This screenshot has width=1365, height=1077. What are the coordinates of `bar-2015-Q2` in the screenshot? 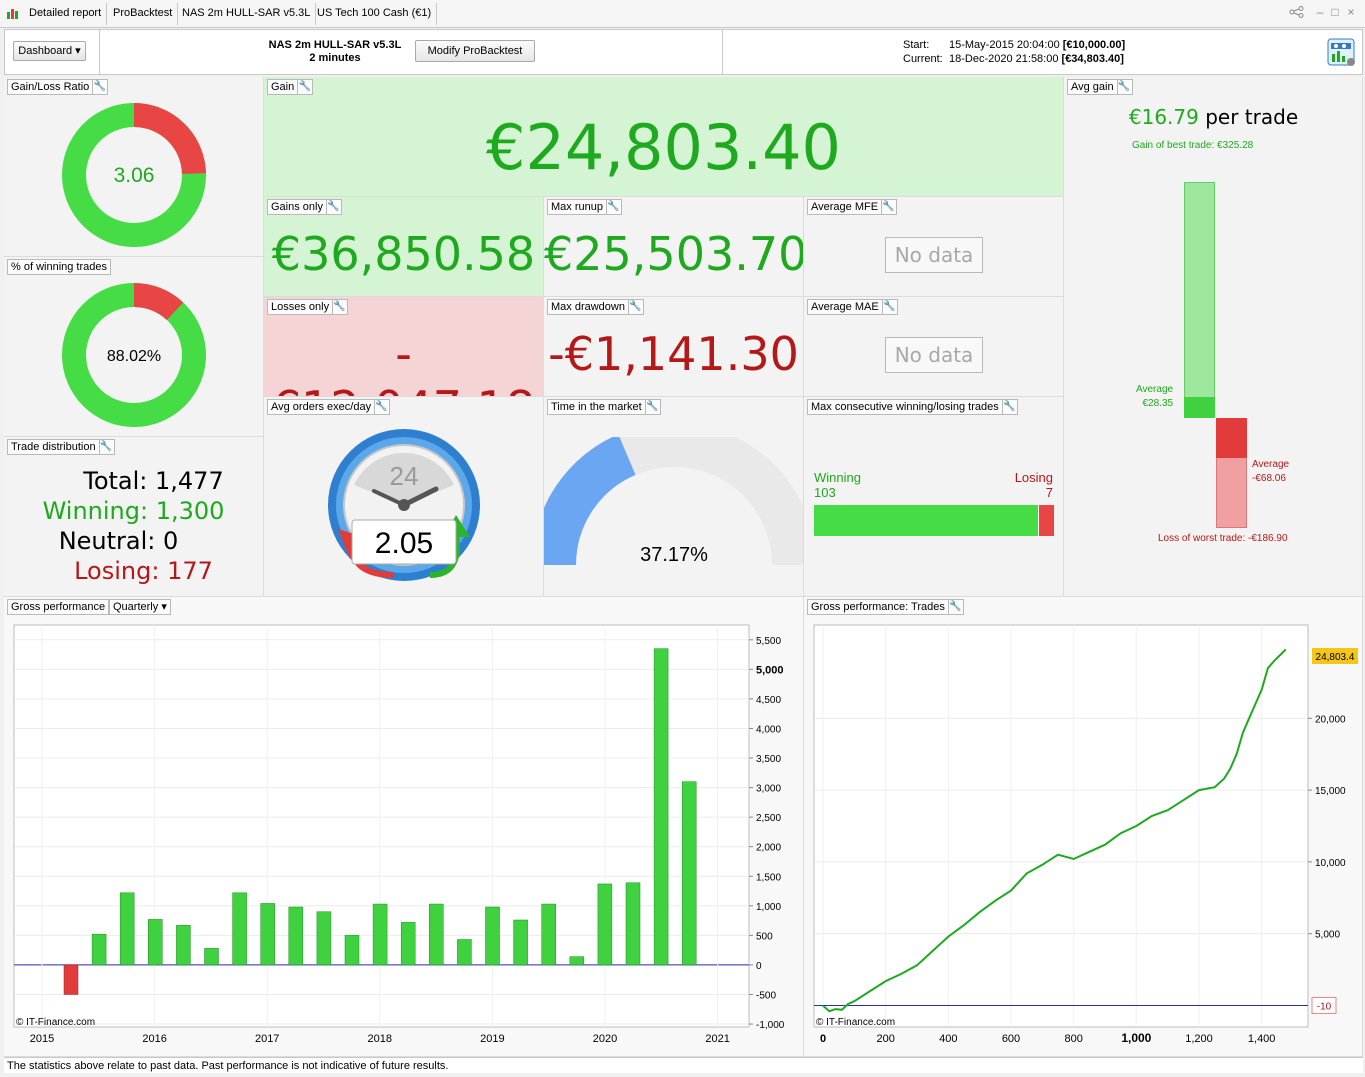 It's located at (71, 979).